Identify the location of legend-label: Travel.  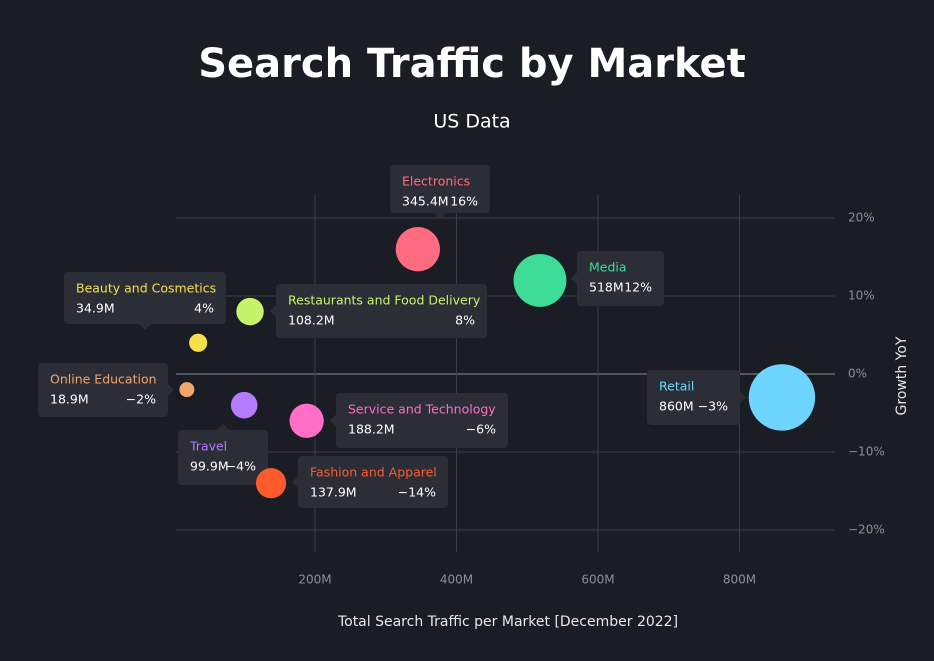
(208, 446).